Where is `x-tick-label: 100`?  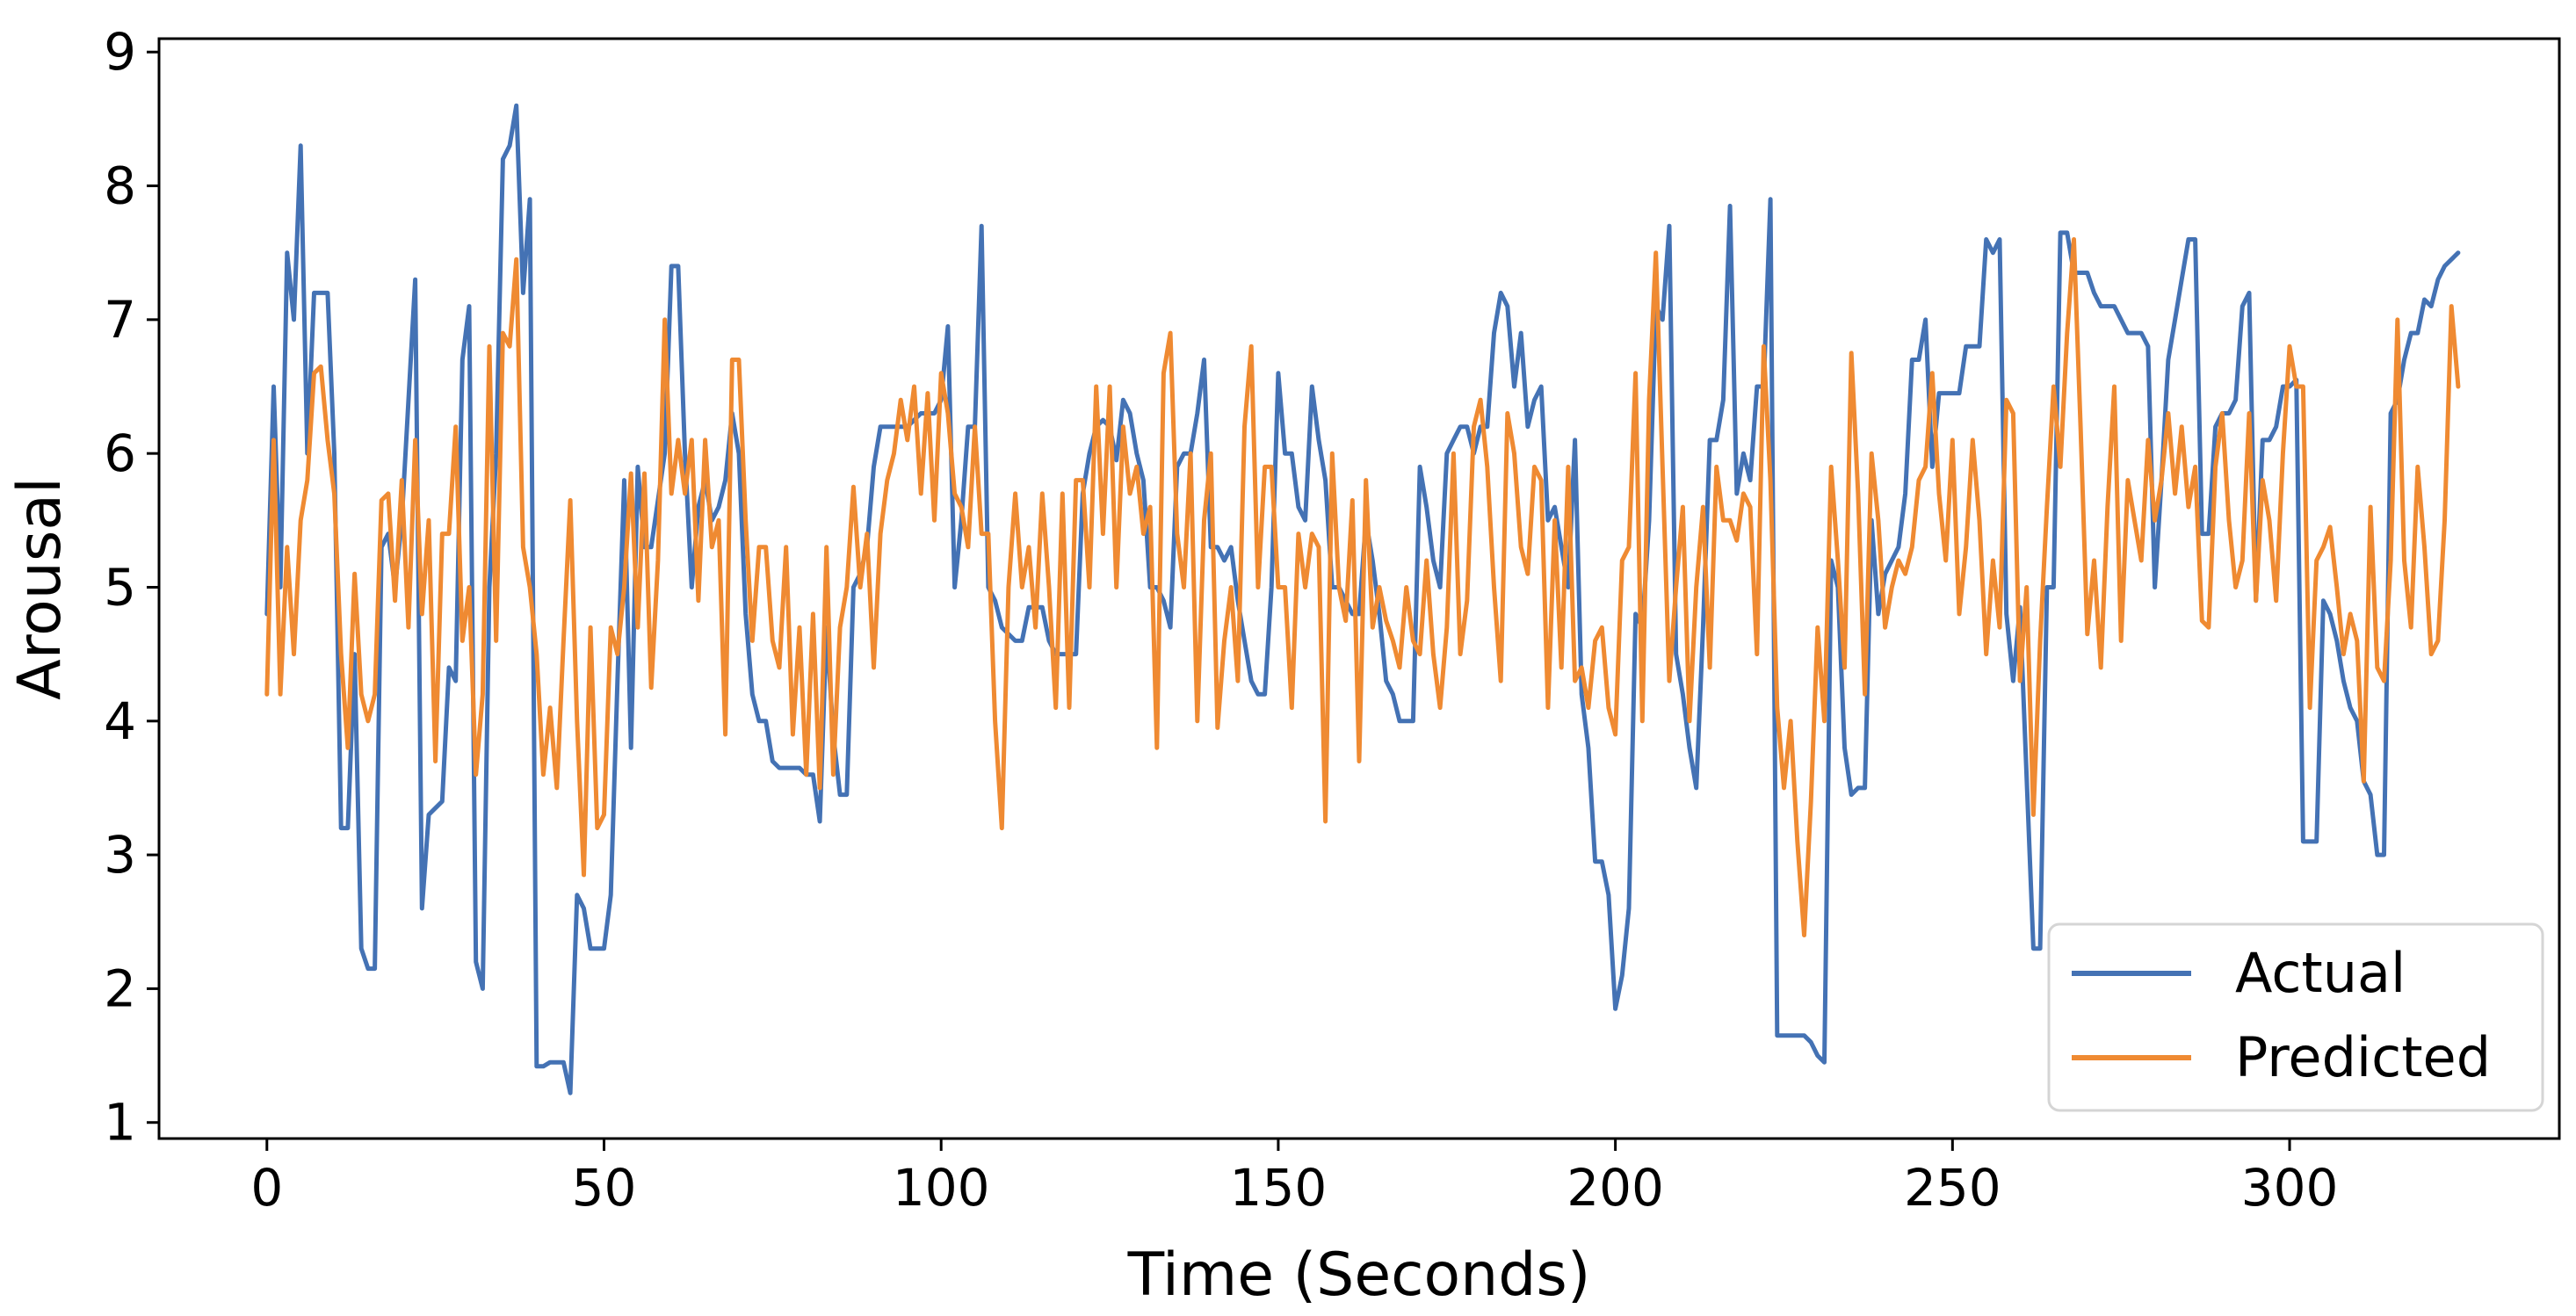
x-tick-label: 100 is located at coordinates (941, 1188).